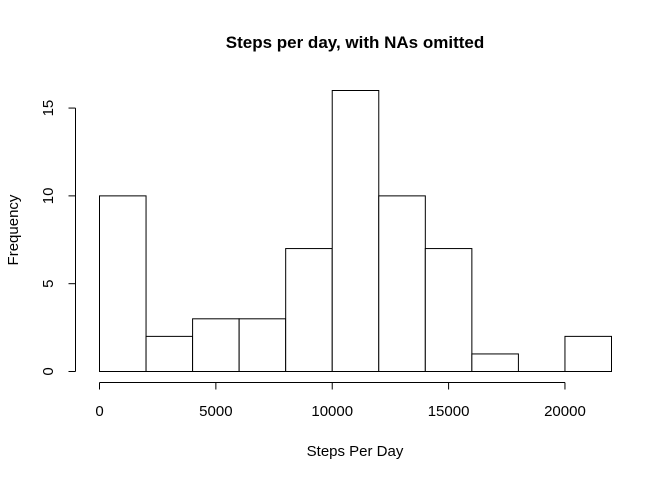 Image resolution: width=672 pixels, height=480 pixels. Describe the element at coordinates (332, 411) in the screenshot. I see `x-tick-label: 10000` at that location.